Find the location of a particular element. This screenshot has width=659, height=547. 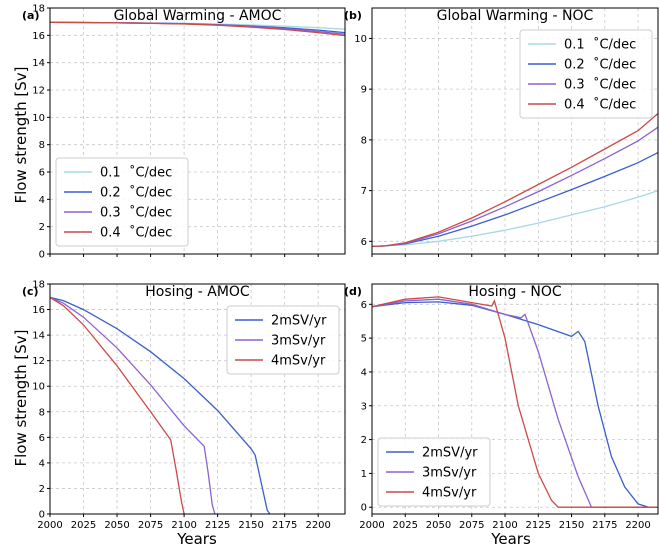

y-tick-label: 7 is located at coordinates (364, 191).